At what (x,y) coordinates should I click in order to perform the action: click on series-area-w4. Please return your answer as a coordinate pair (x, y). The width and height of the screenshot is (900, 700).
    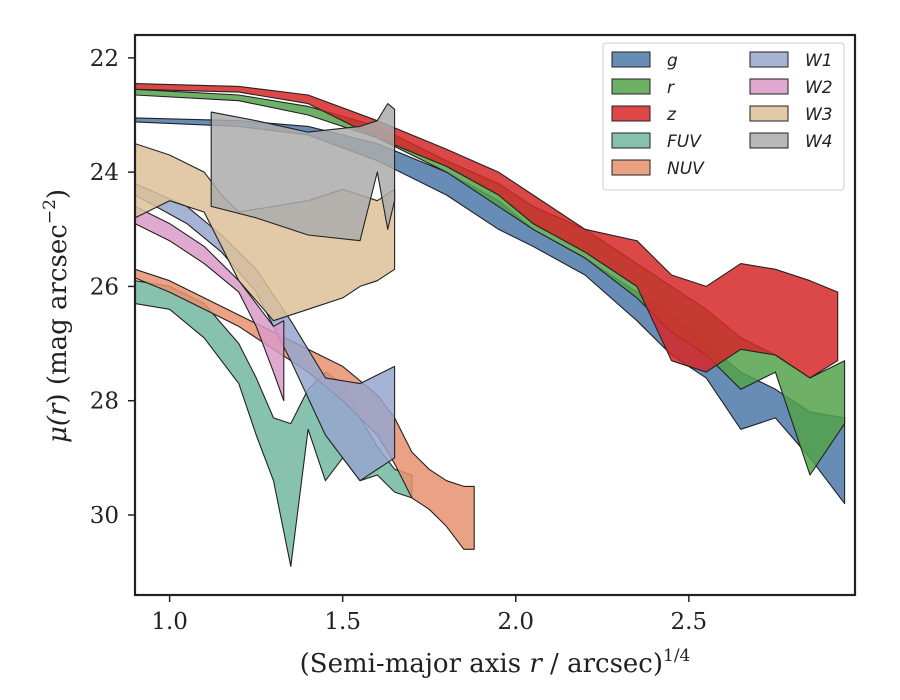
    Looking at the image, I should click on (303, 172).